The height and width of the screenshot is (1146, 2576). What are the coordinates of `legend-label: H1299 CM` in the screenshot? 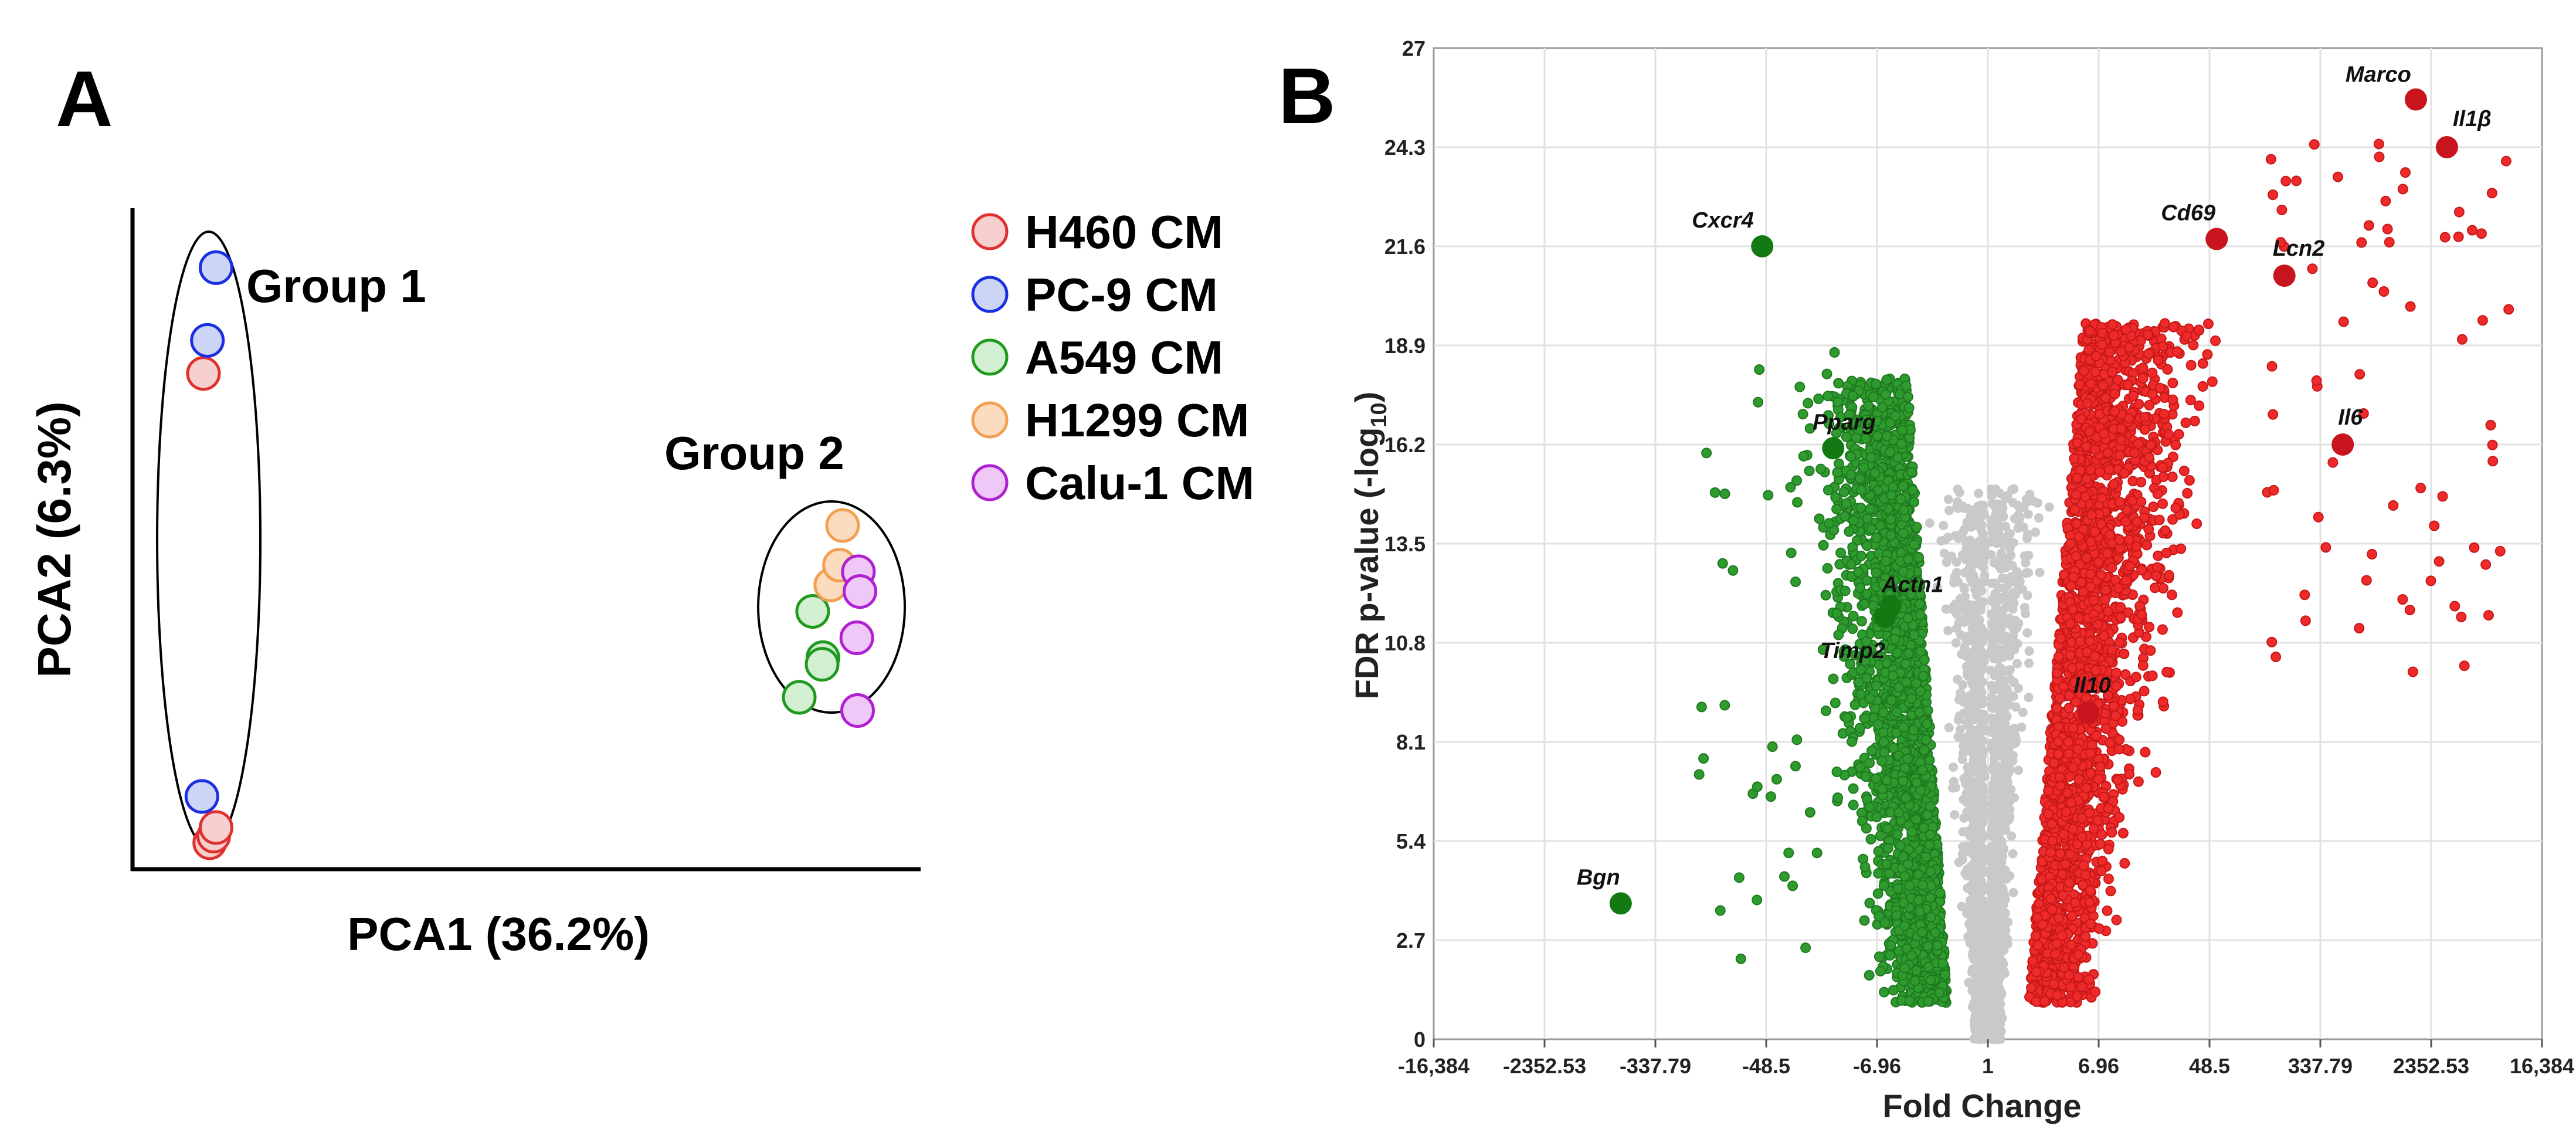 It's located at (1137, 420).